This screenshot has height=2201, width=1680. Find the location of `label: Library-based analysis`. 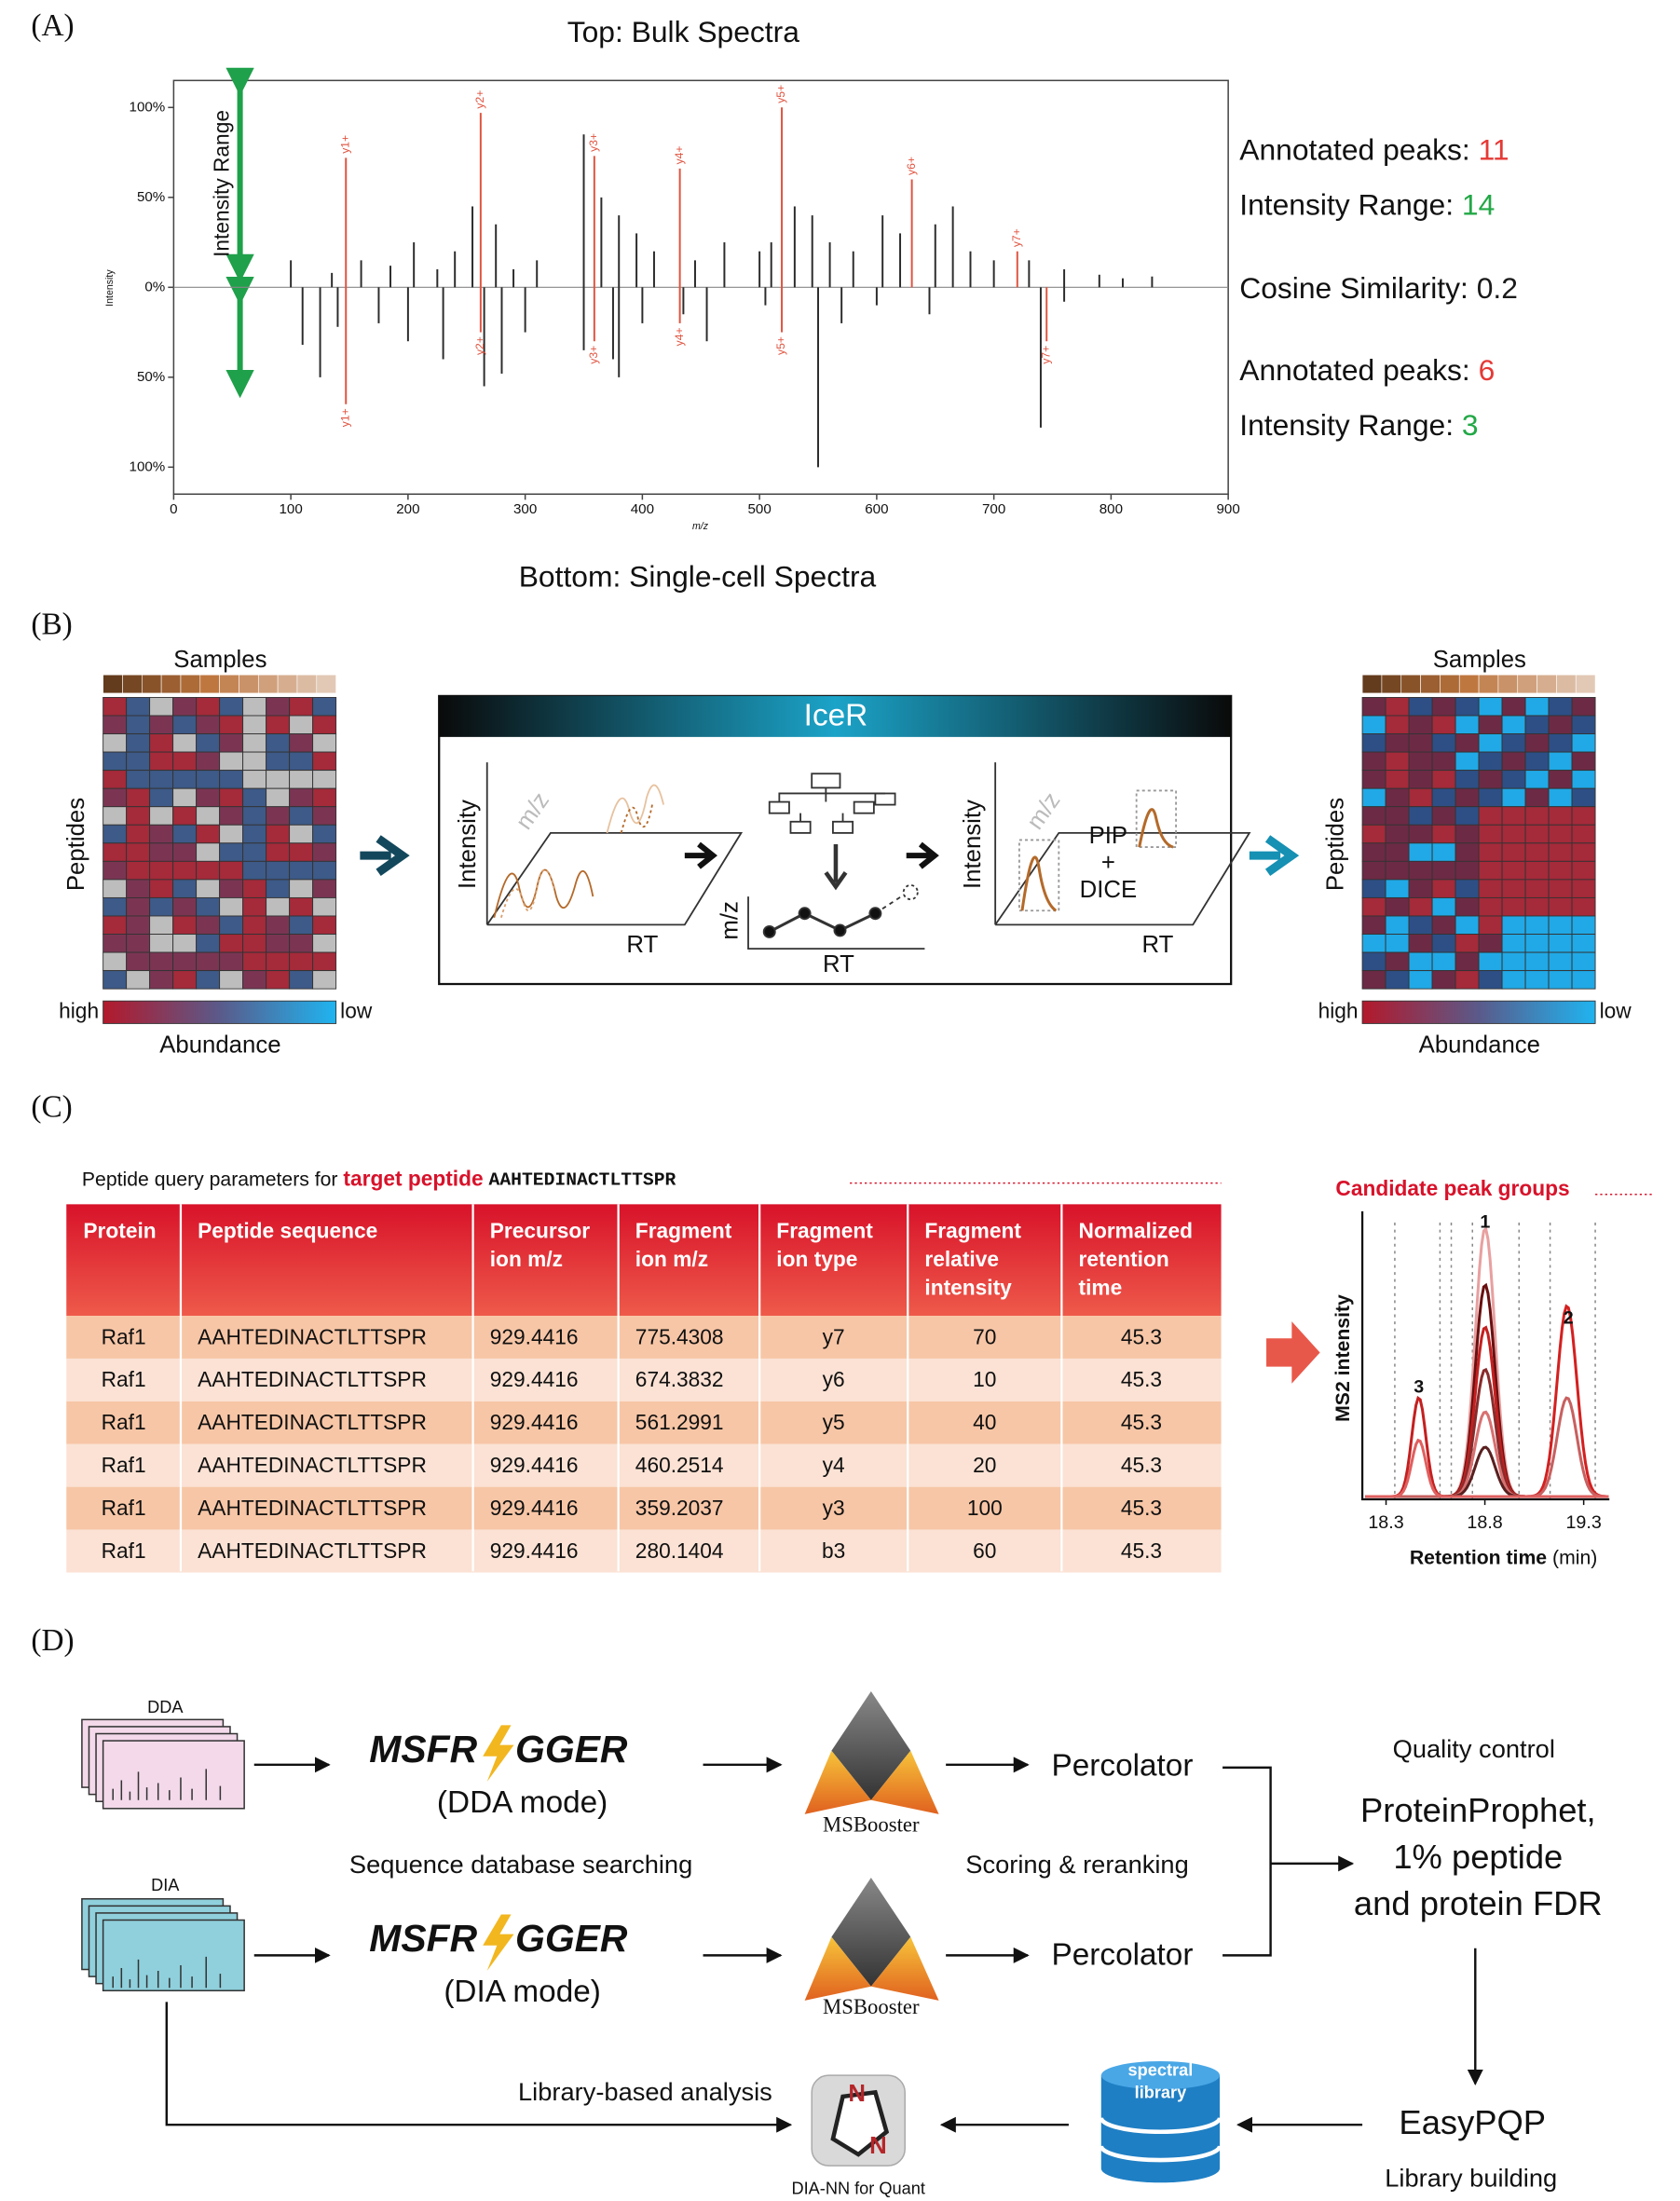

label: Library-based analysis is located at coordinates (645, 2092).